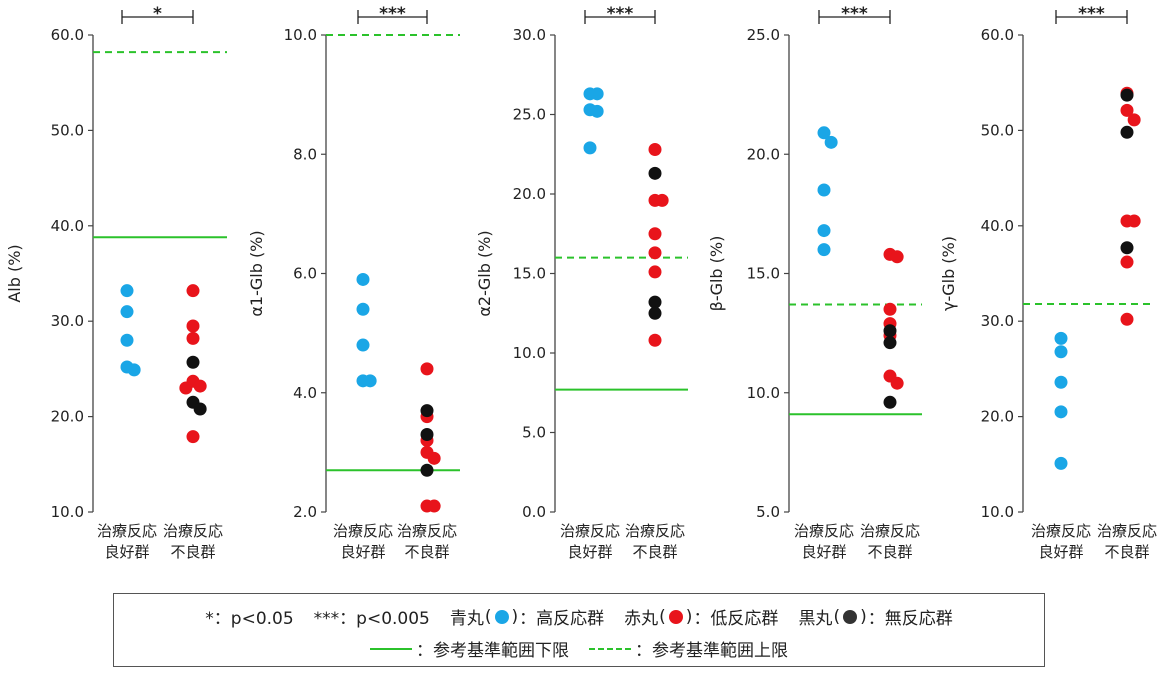 The width and height of the screenshot is (1160, 676). I want to click on black-dot-icon, so click(850, 616).